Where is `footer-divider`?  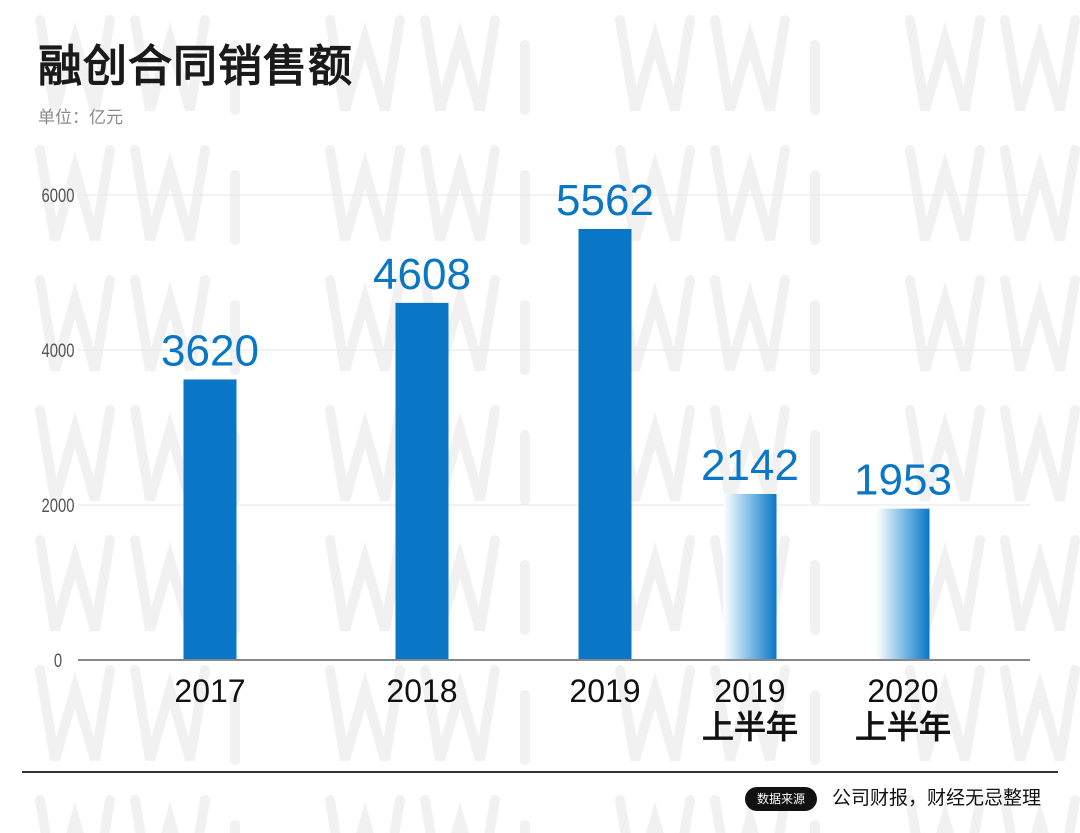
footer-divider is located at coordinates (540, 772).